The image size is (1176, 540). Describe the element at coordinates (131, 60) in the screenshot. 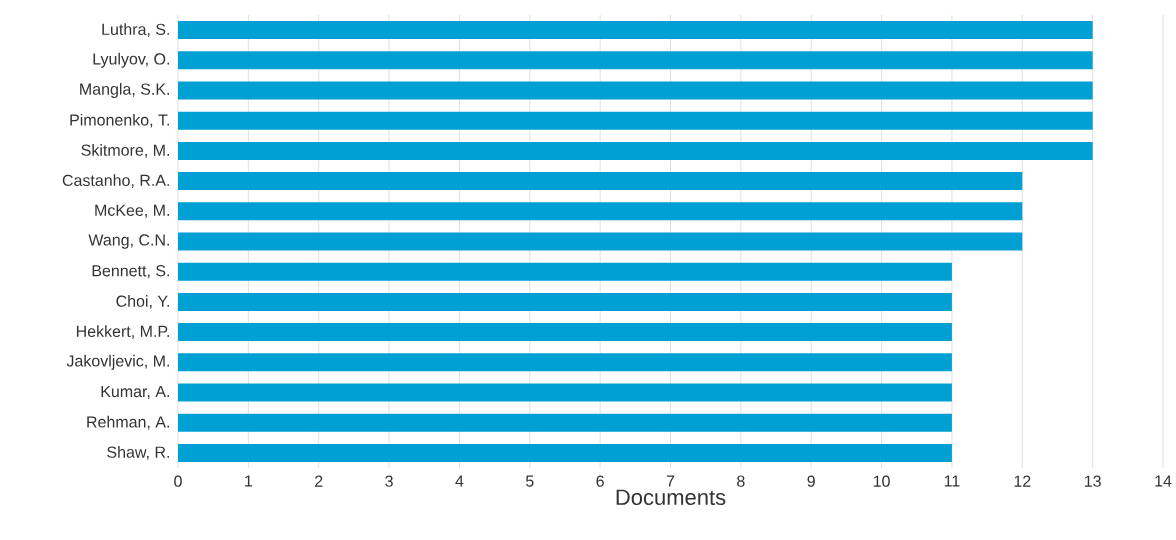

I see `y-tick-label: Lyulyov, O.` at that location.